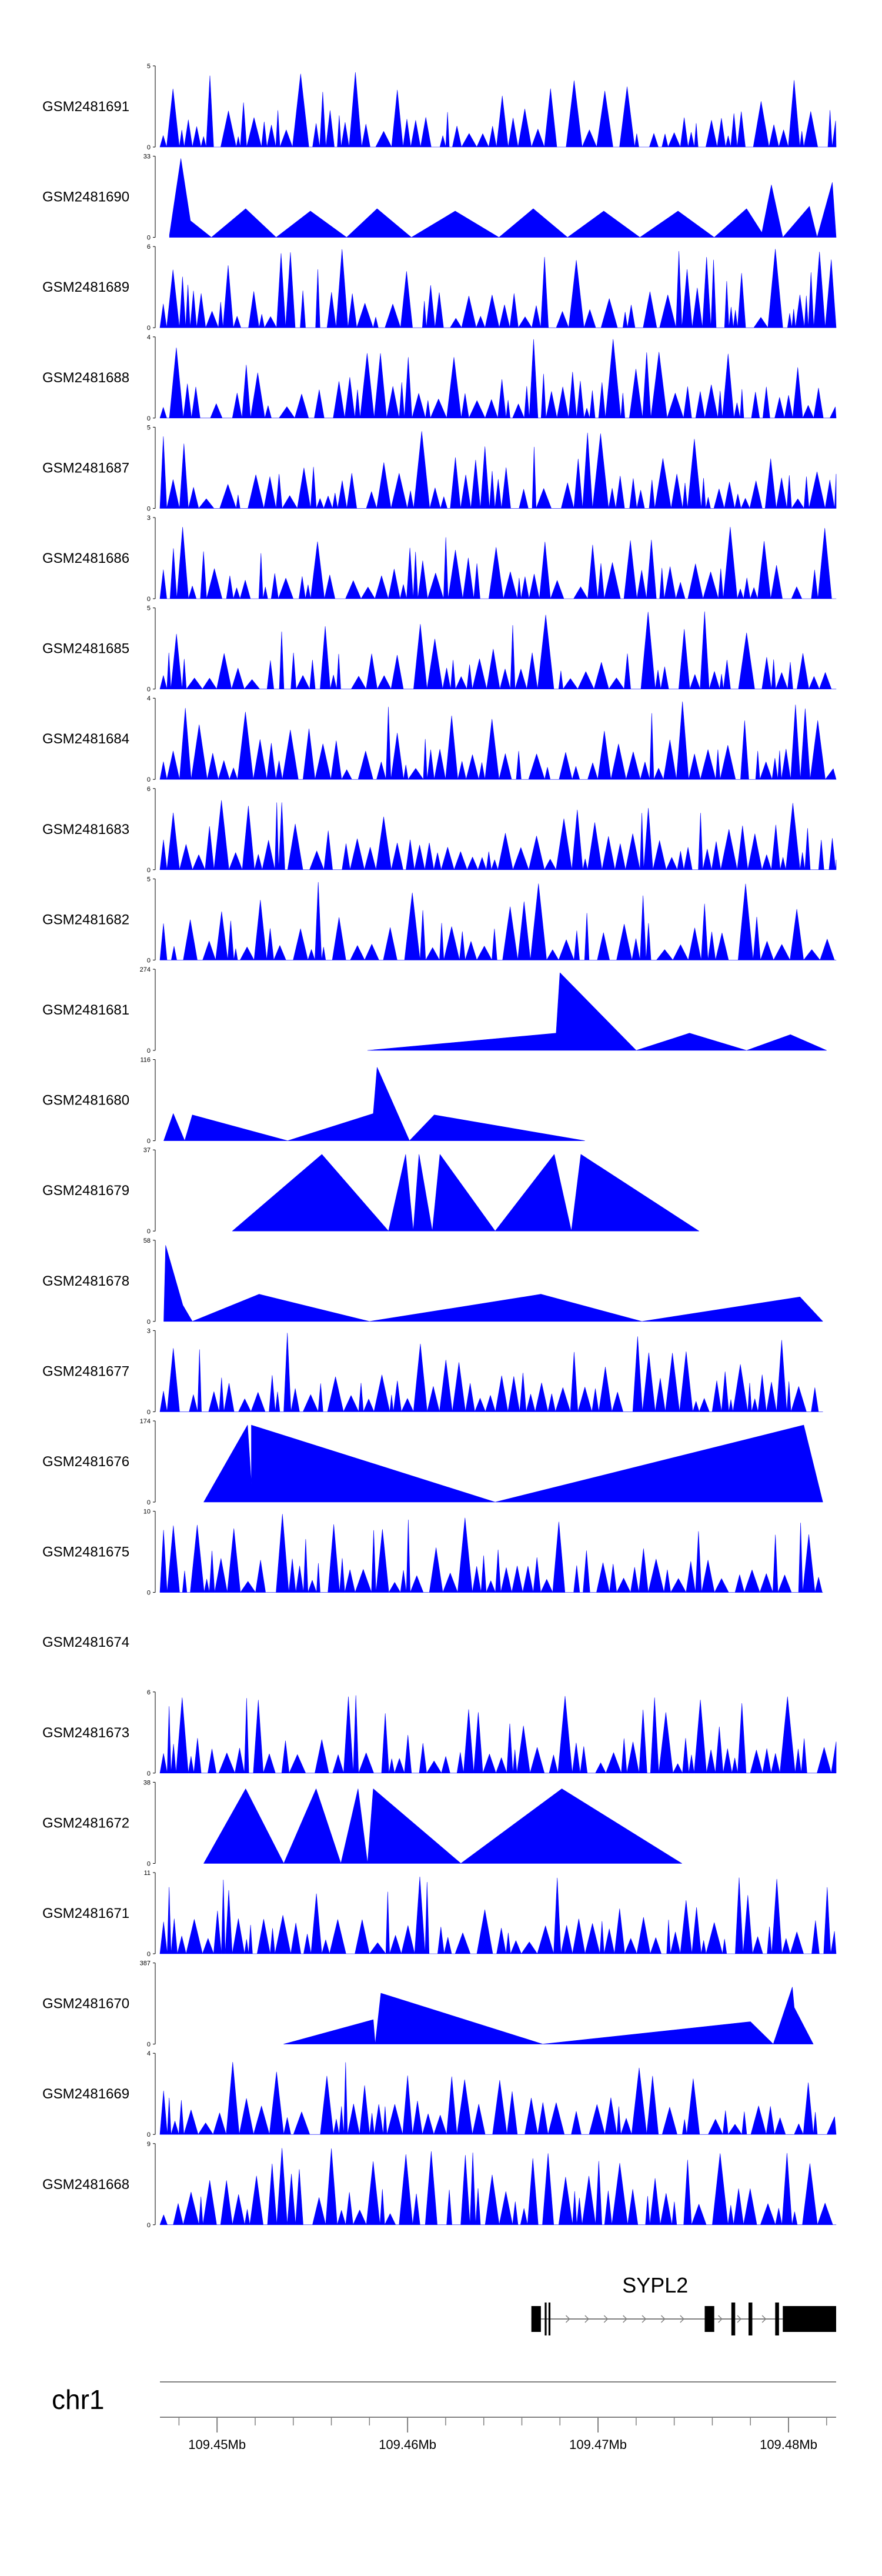 The image size is (882, 2576). What do you see at coordinates (145, 969) in the screenshot?
I see `track-ymax-label: 274` at bounding box center [145, 969].